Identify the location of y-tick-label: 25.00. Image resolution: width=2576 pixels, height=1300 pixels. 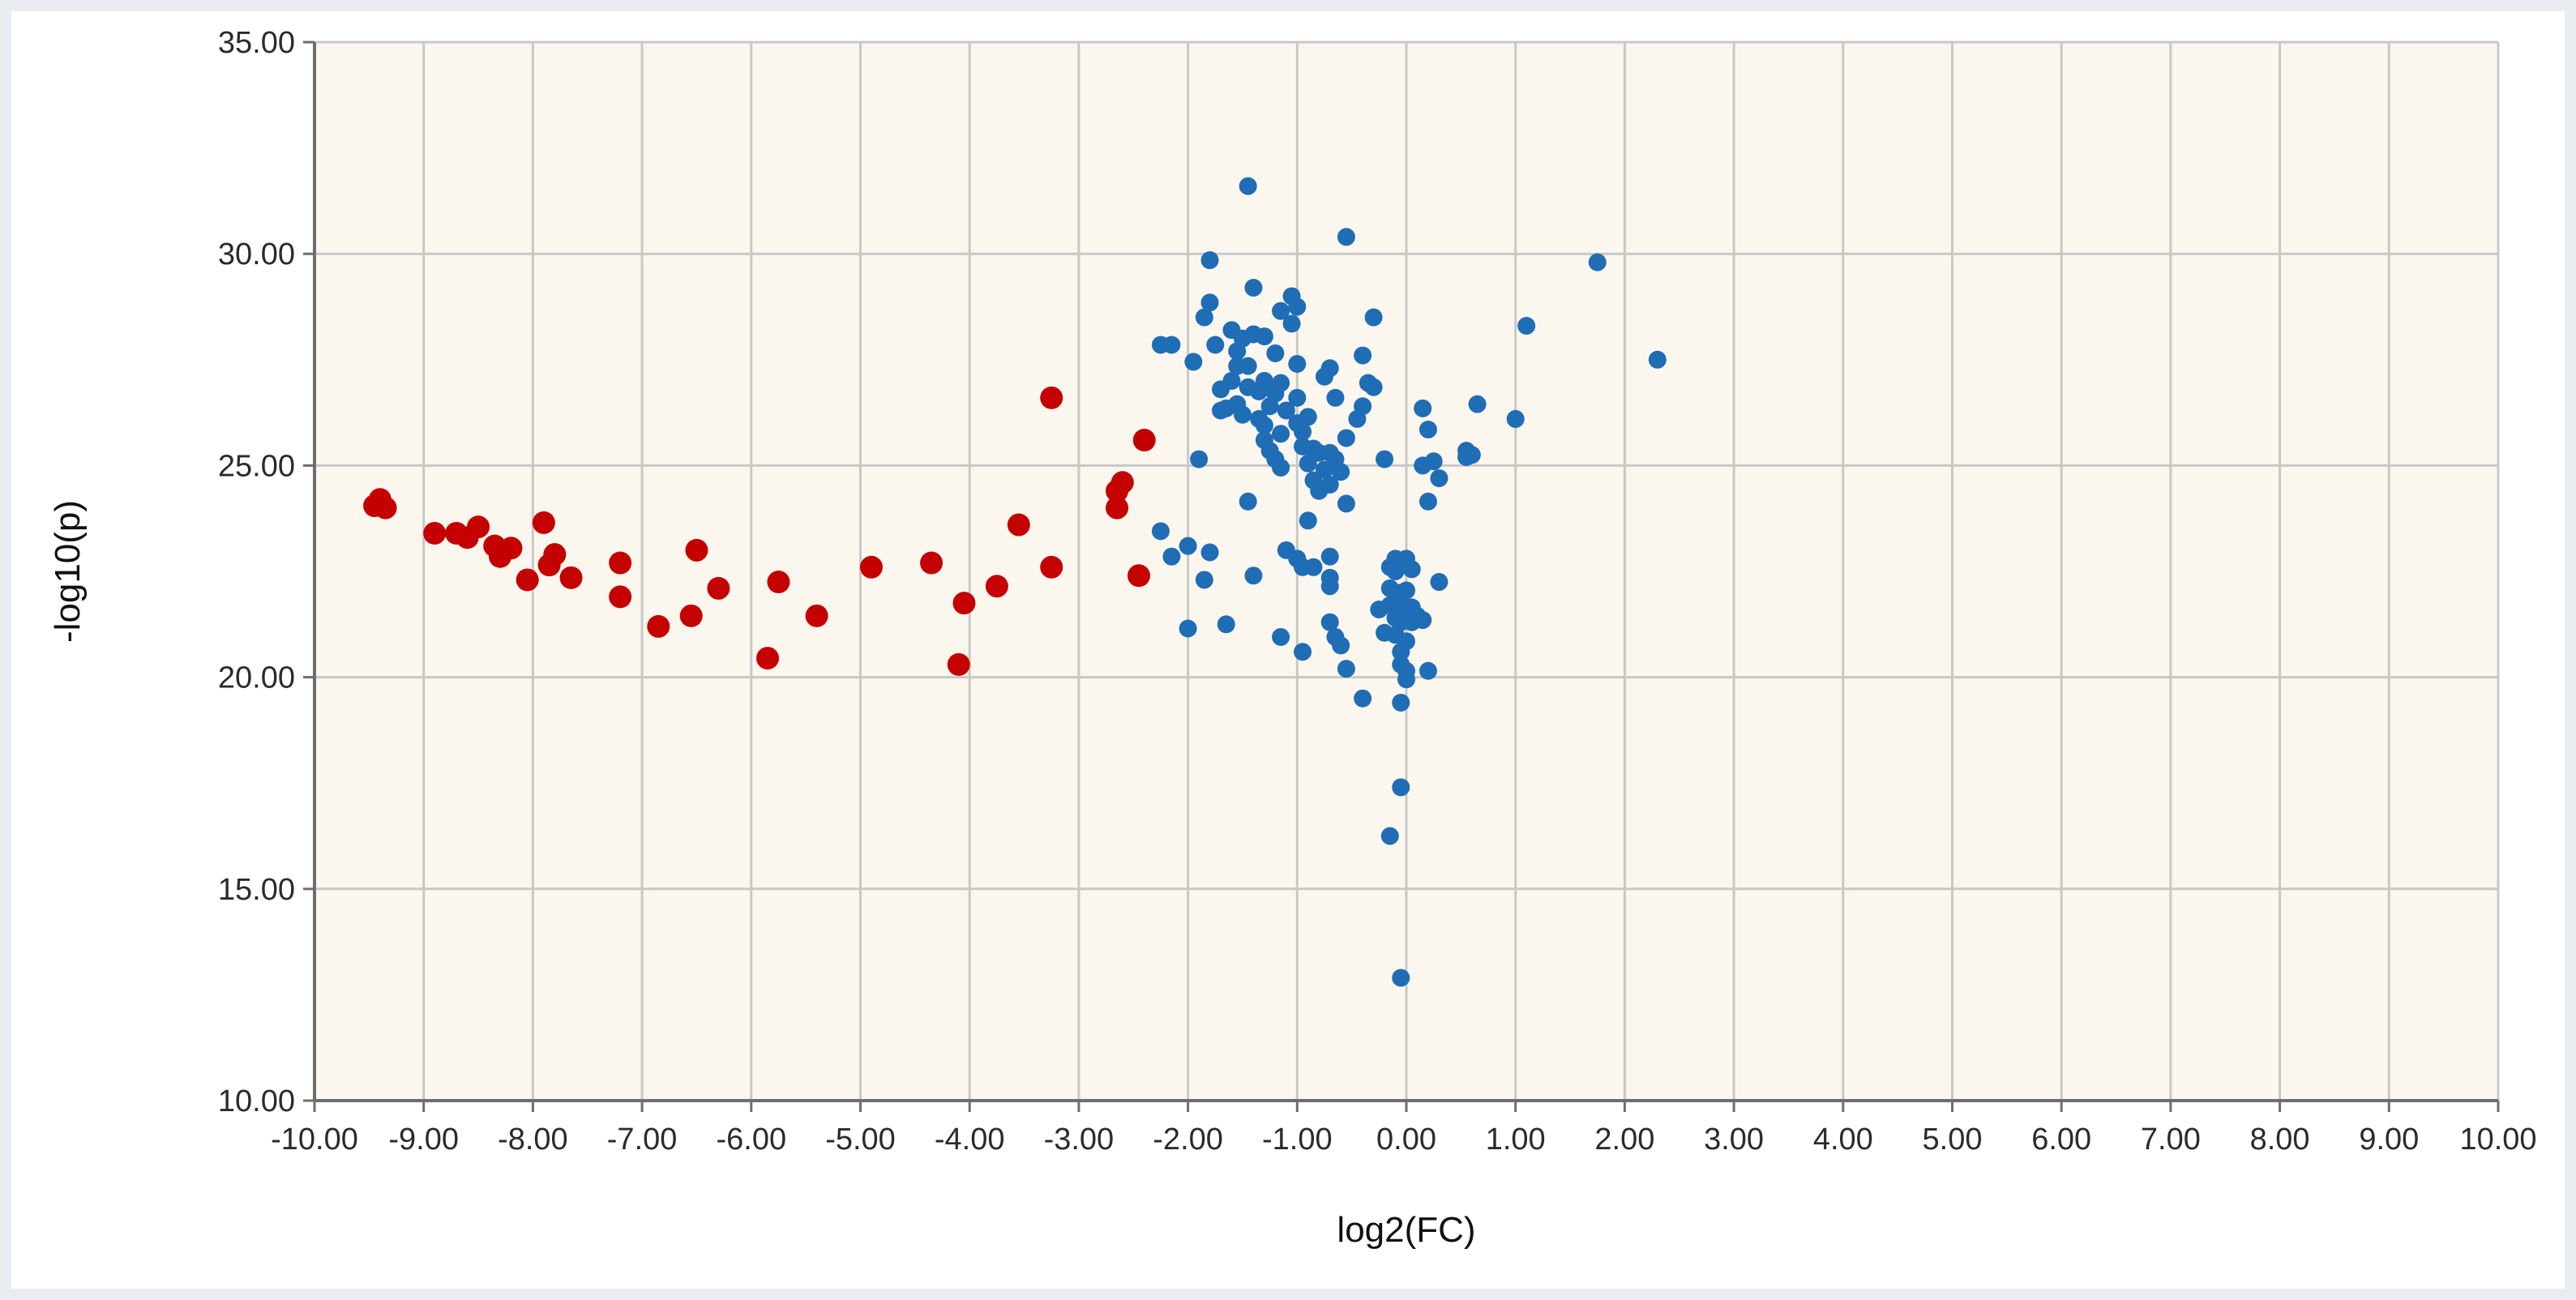
(256, 466).